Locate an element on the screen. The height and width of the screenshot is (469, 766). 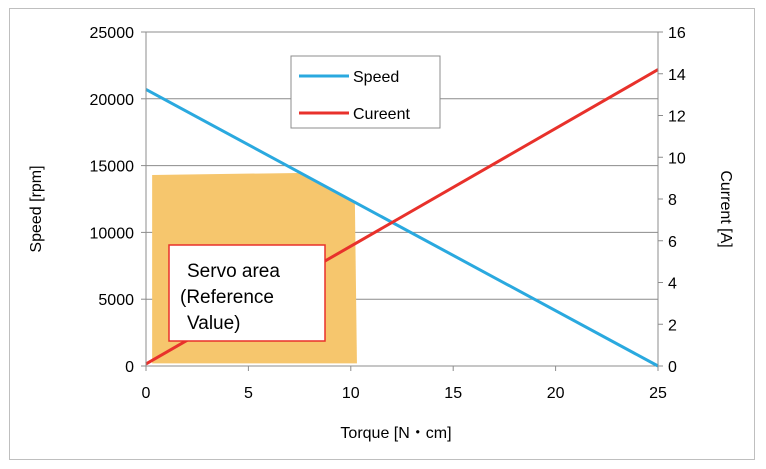
x-tick-label-4: 20 is located at coordinates (556, 393).